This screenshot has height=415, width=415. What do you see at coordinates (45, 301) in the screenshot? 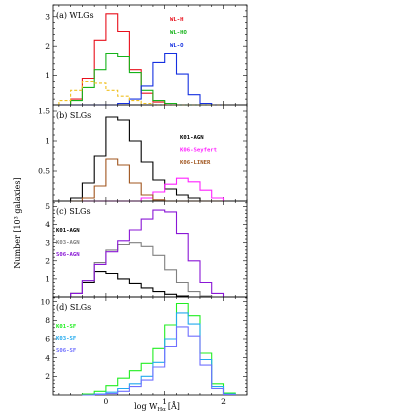
I see `y-tick-label: 10` at bounding box center [45, 301].